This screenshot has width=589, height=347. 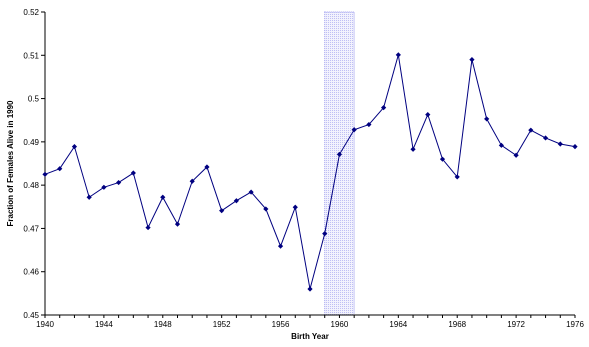 What do you see at coordinates (104, 324) in the screenshot?
I see `x-tick-label: 1944` at bounding box center [104, 324].